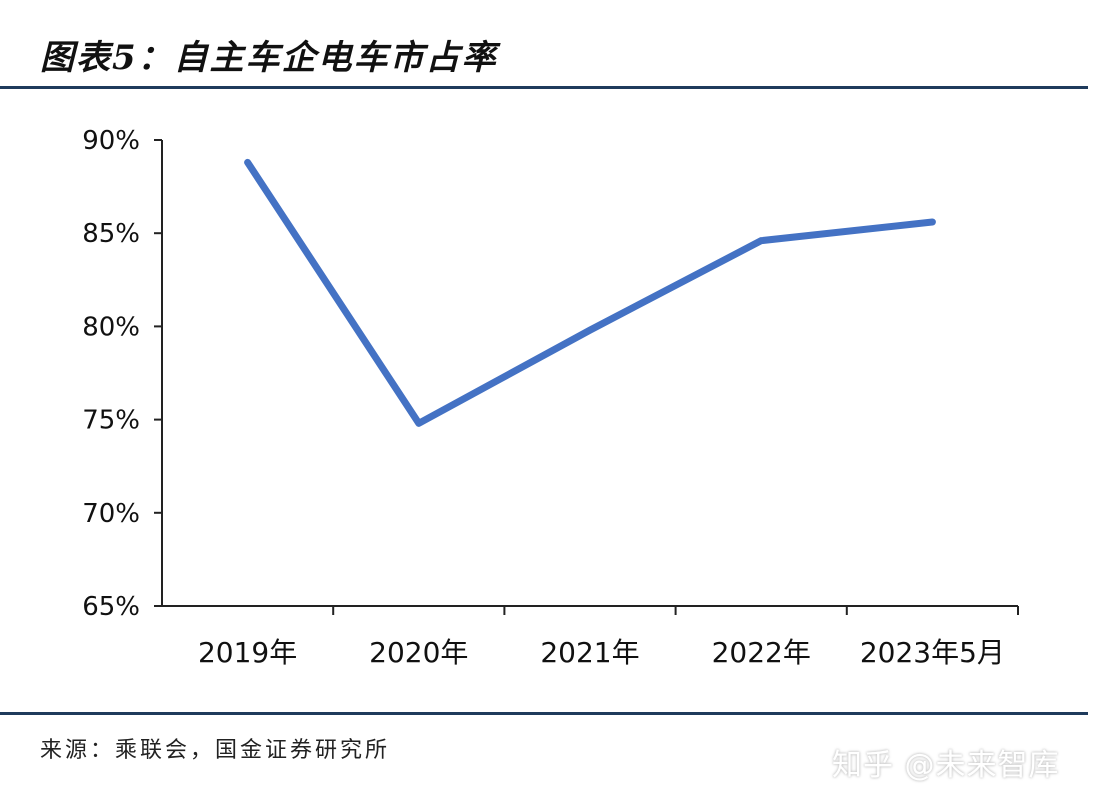 Image resolution: width=1098 pixels, height=804 pixels. I want to click on y-tick-label: 70%, so click(111, 514).